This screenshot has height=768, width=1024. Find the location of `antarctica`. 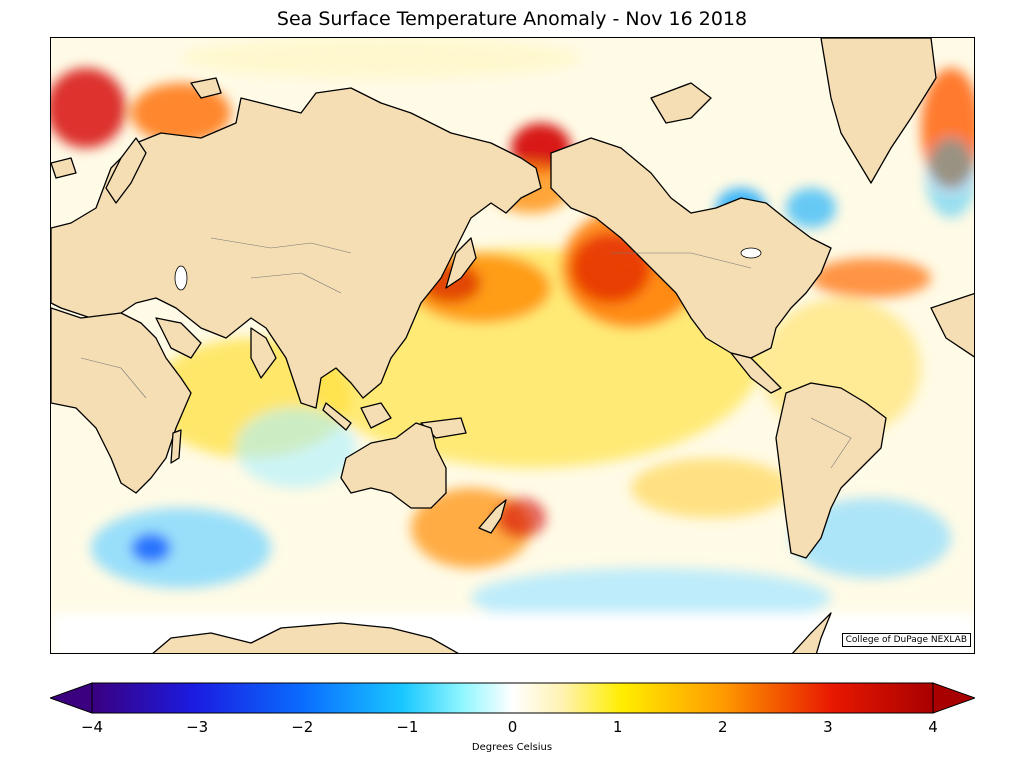

antarctica is located at coordinates (305, 637).